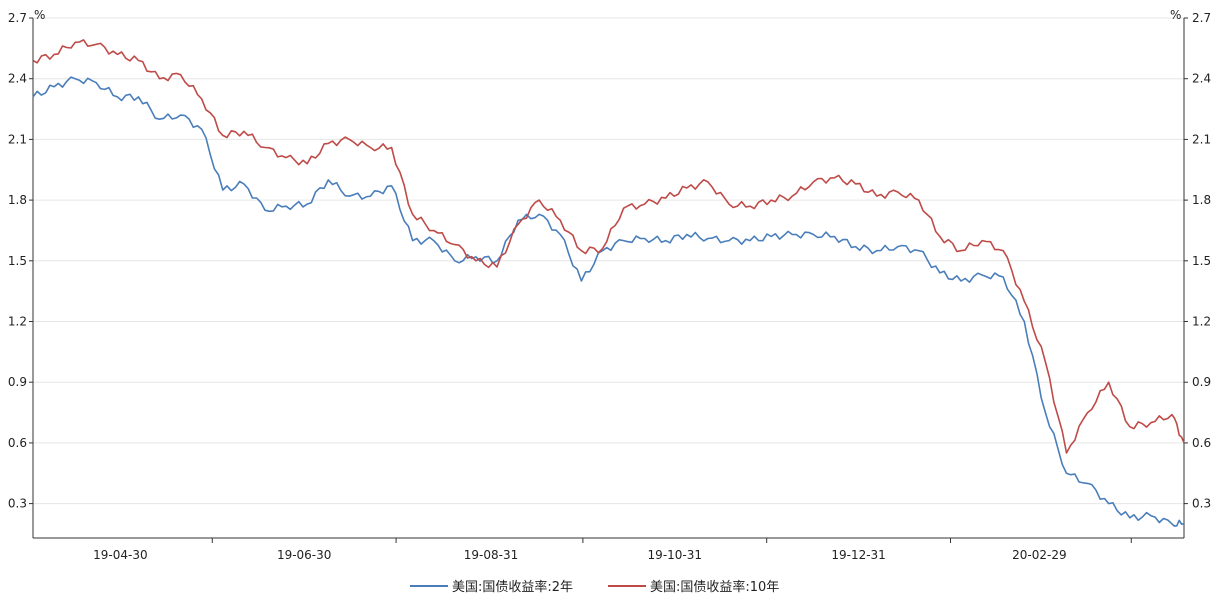  I want to click on legend-label-2y: 美国:国债收益率:2年, so click(512, 587).